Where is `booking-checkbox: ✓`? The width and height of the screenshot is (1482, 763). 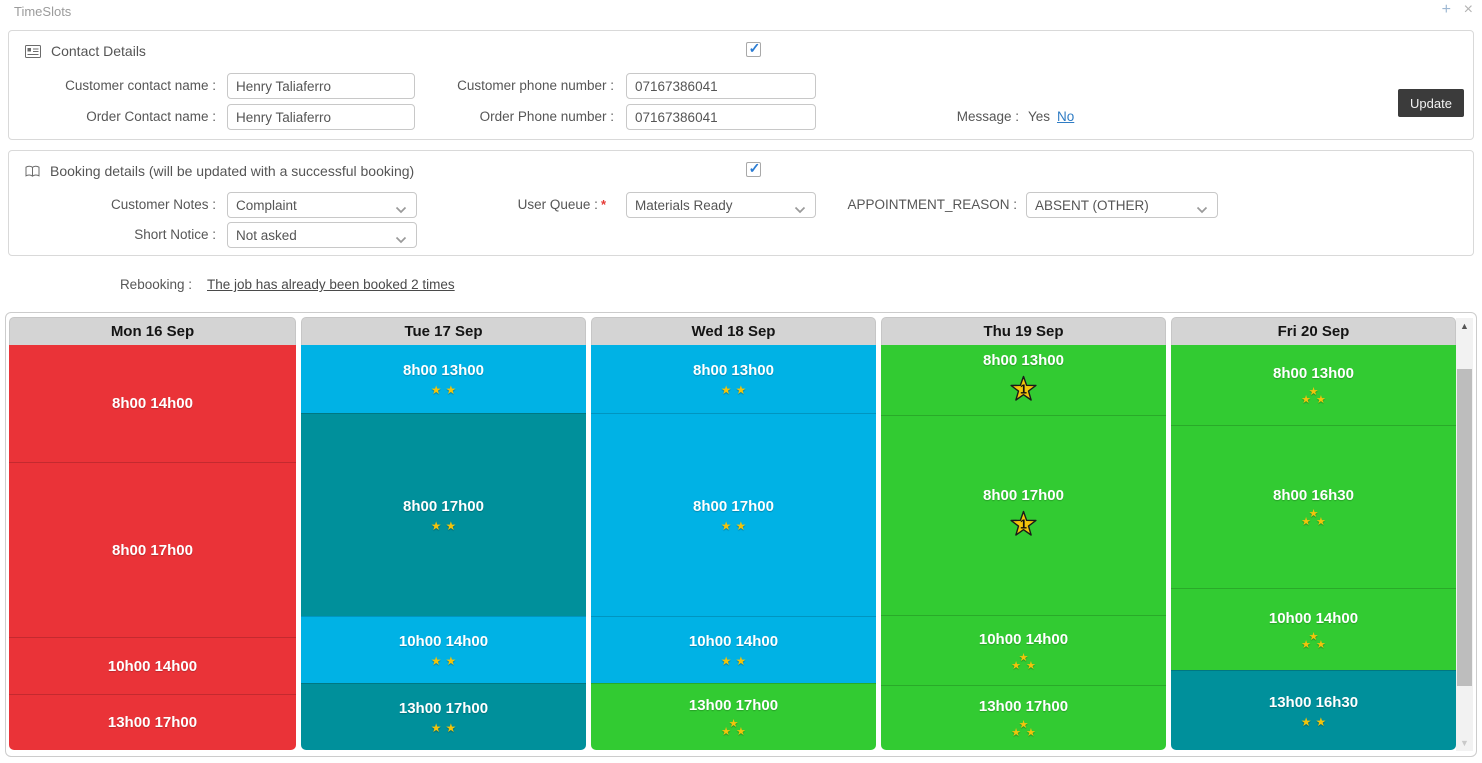 booking-checkbox: ✓ is located at coordinates (753, 168).